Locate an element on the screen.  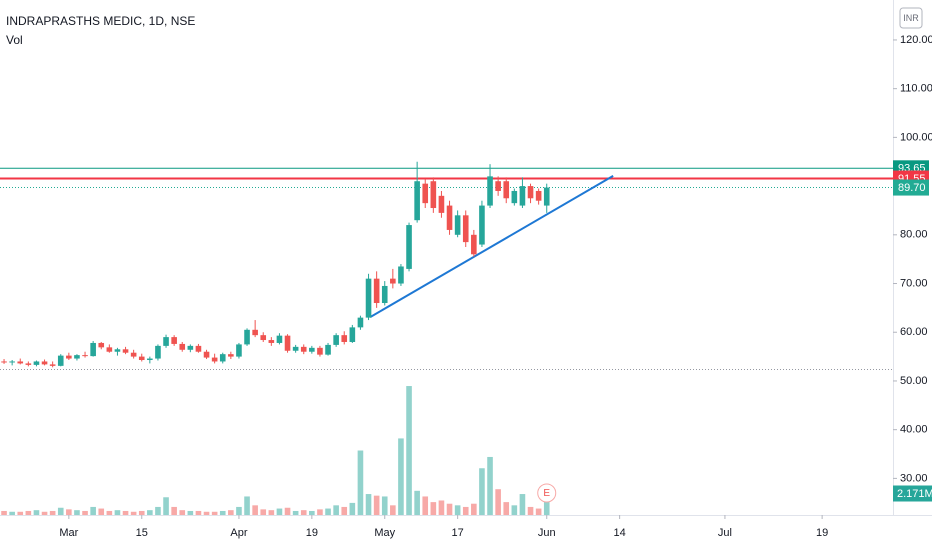
y-tick-label: 40.00 is located at coordinates (914, 430).